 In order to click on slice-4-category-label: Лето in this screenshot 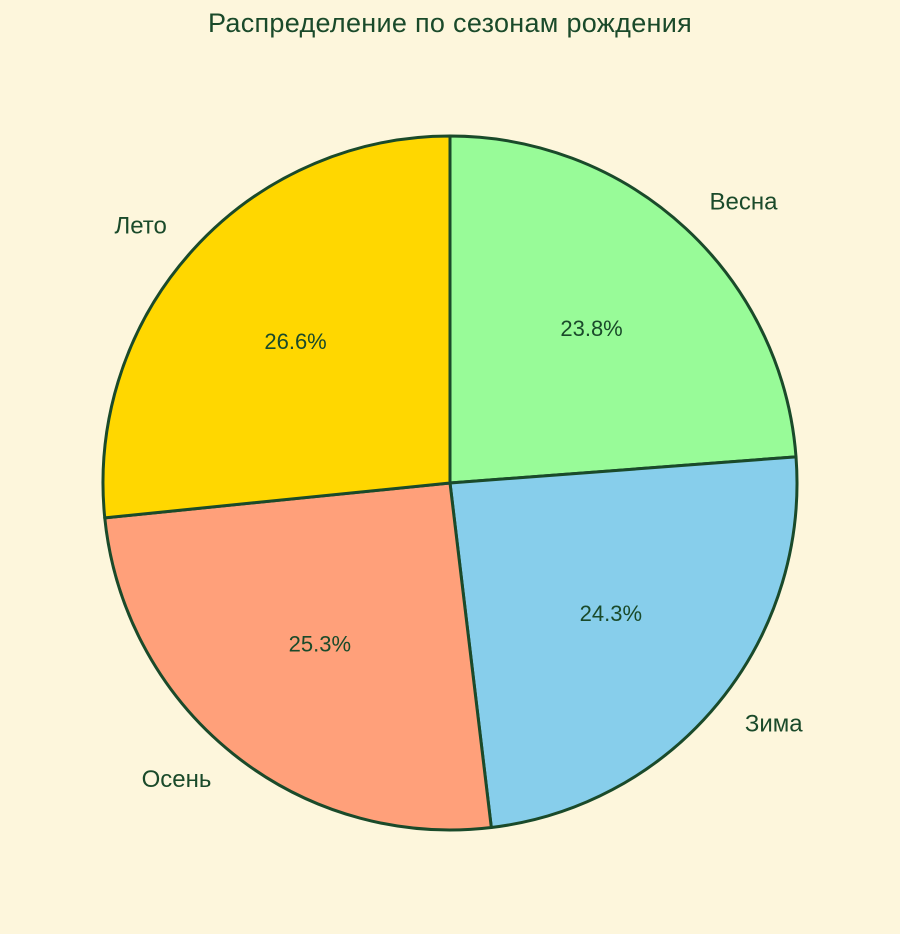, I will do `click(141, 225)`.